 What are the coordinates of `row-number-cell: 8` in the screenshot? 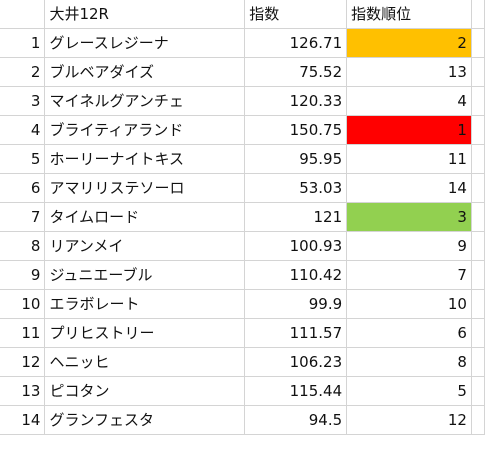 It's located at (23, 246).